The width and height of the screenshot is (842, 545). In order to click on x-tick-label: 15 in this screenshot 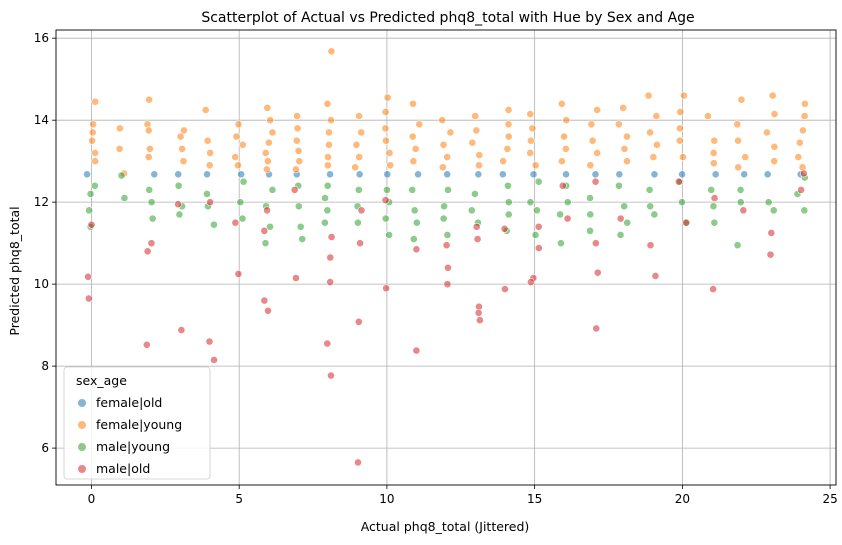, I will do `click(534, 499)`.